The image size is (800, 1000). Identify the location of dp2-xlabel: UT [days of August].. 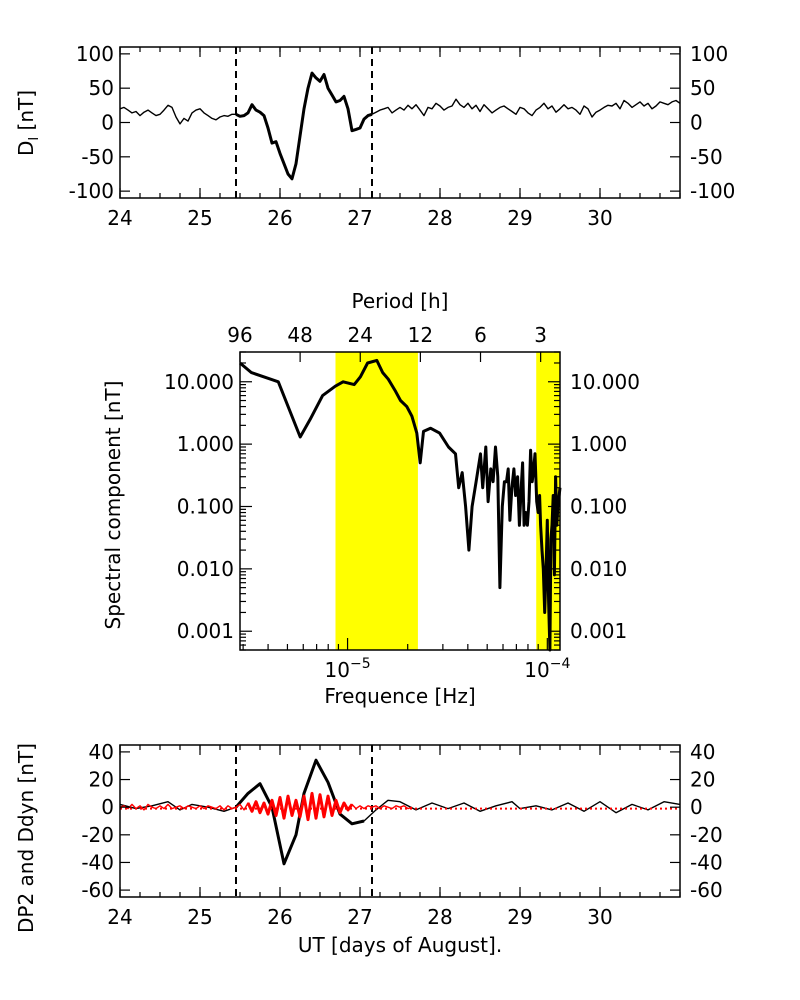
(400, 945).